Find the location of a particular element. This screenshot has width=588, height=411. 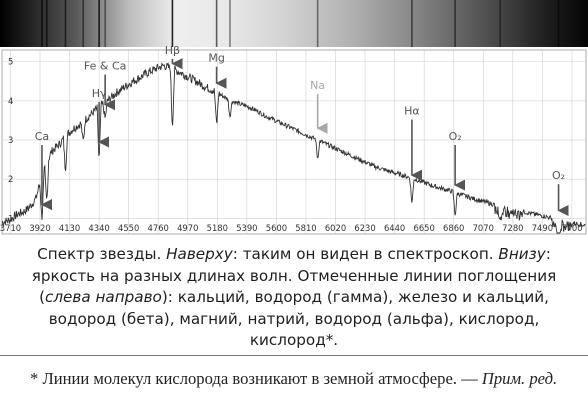

y-tick-label: 5 is located at coordinates (10, 62).